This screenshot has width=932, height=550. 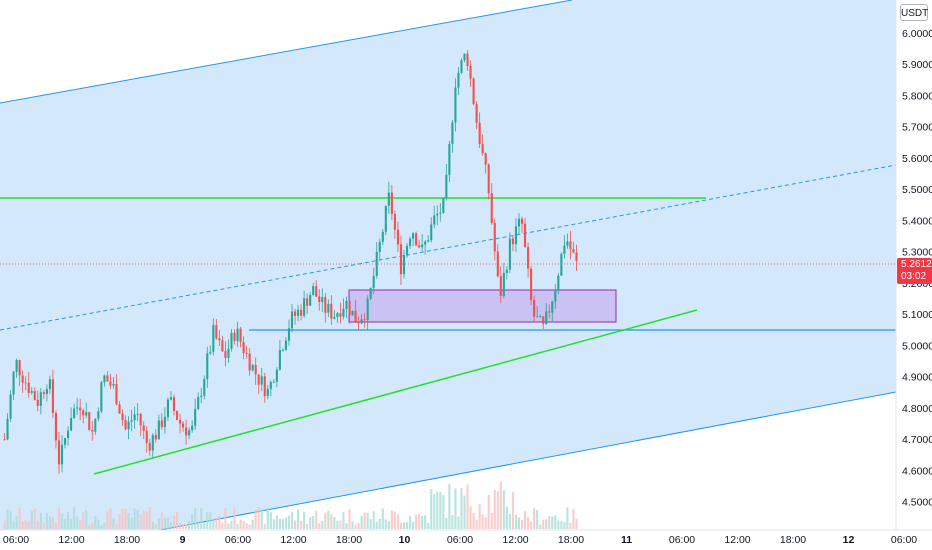 I want to click on time-tick-label: 11, so click(x=626, y=540).